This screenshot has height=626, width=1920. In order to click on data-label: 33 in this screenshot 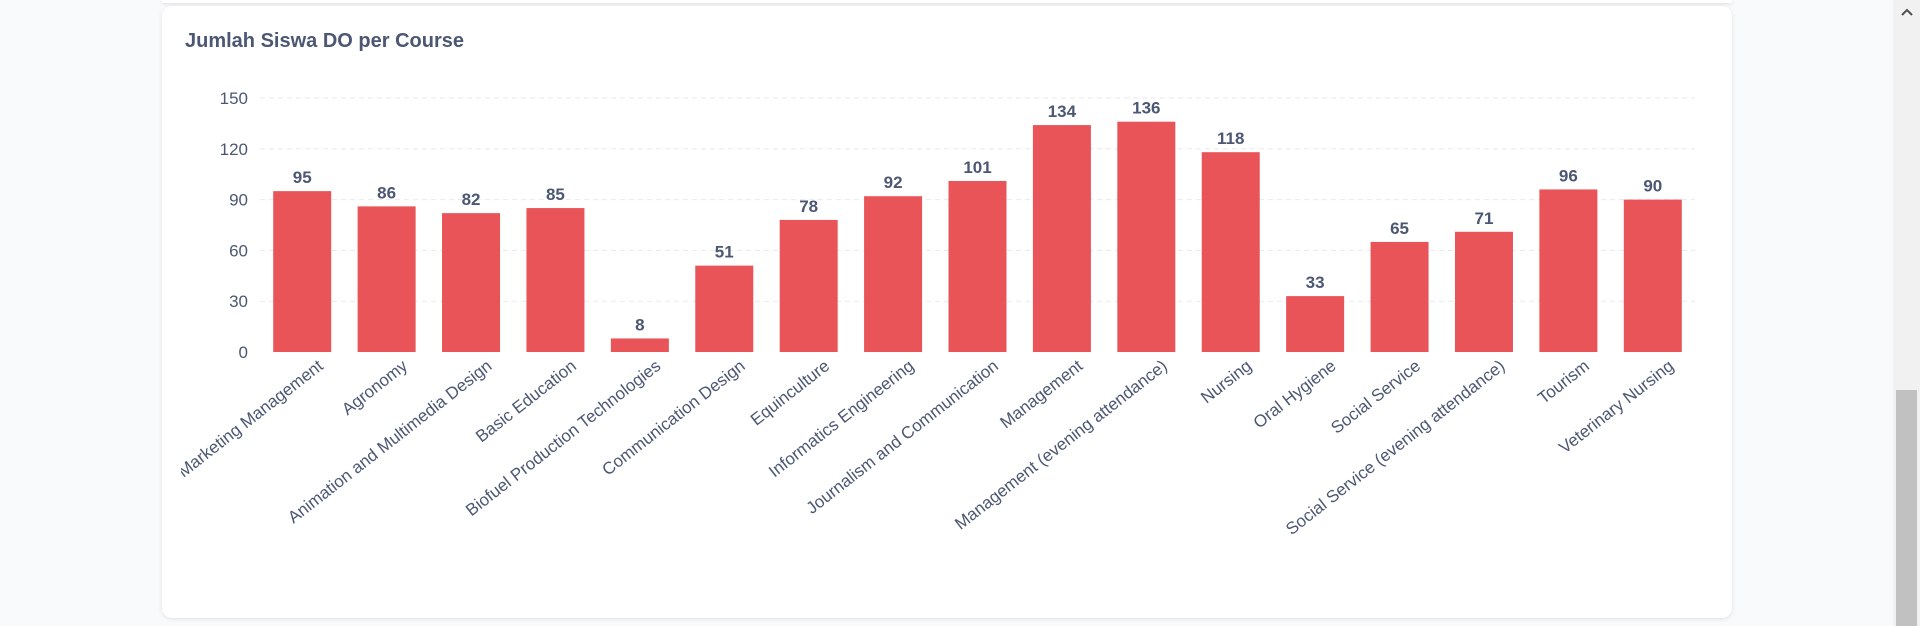, I will do `click(1315, 282)`.